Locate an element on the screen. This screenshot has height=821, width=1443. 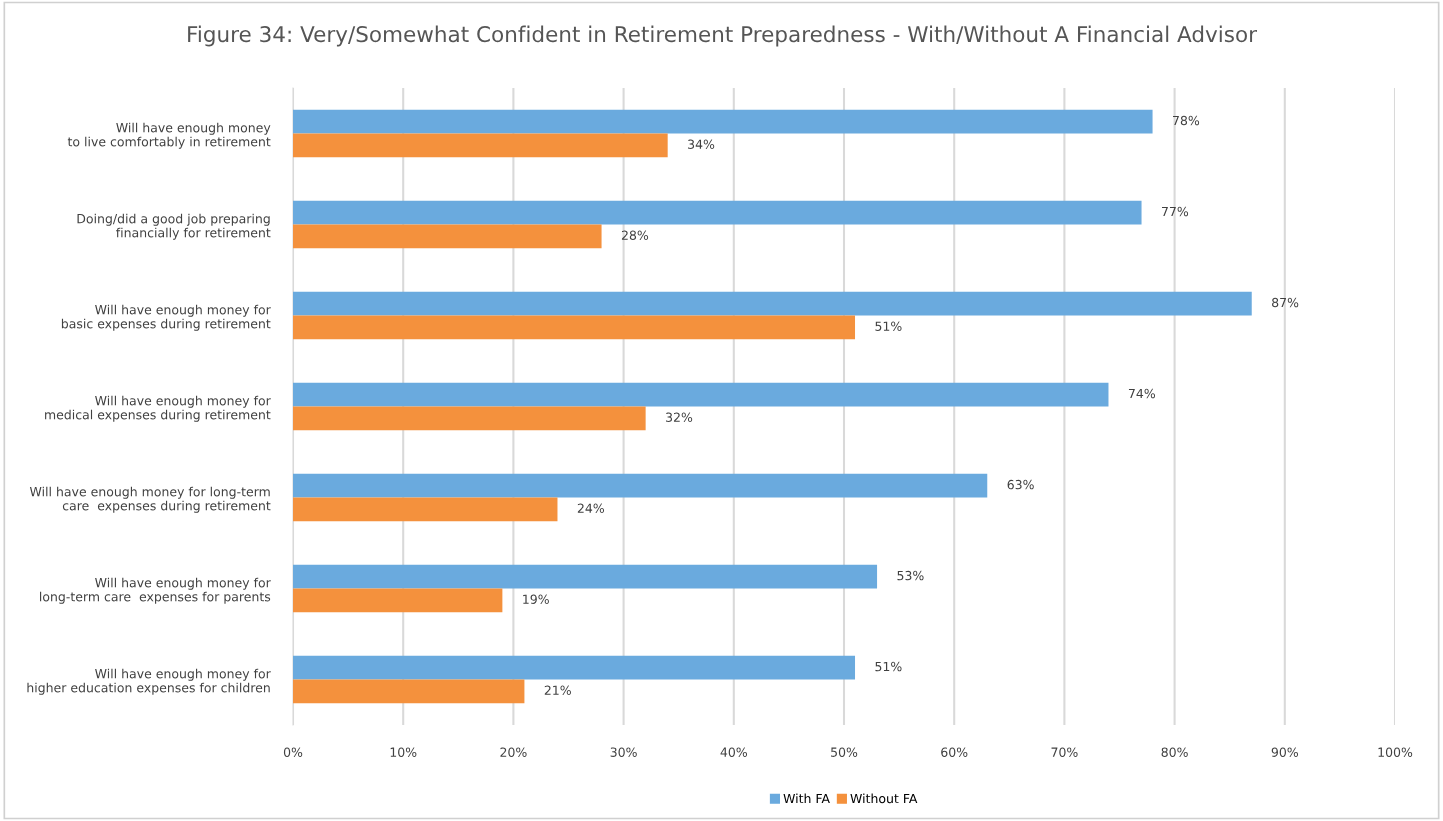
data-label: 24% is located at coordinates (591, 508).